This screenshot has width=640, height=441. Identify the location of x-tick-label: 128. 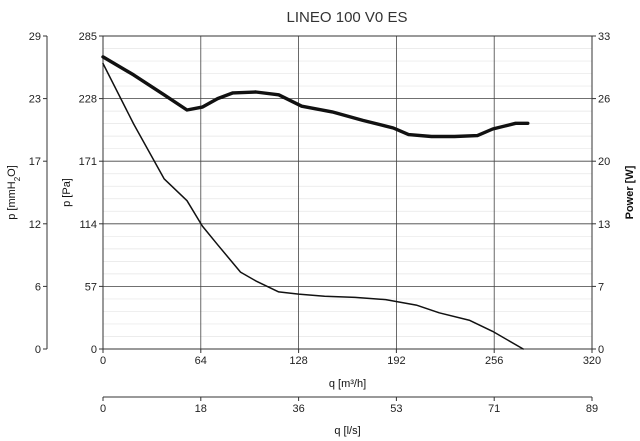
(298, 361).